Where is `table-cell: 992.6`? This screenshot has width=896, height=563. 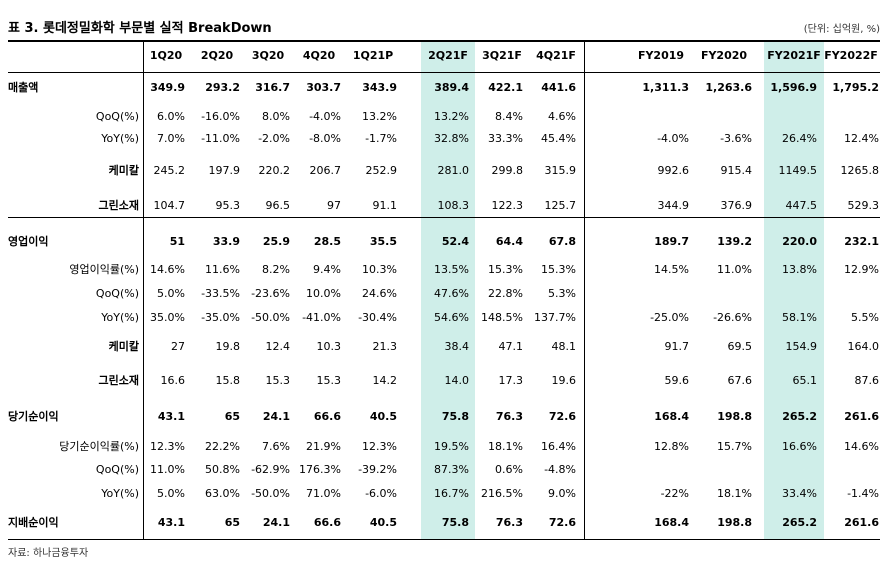
table-cell: 992.6 is located at coordinates (673, 170).